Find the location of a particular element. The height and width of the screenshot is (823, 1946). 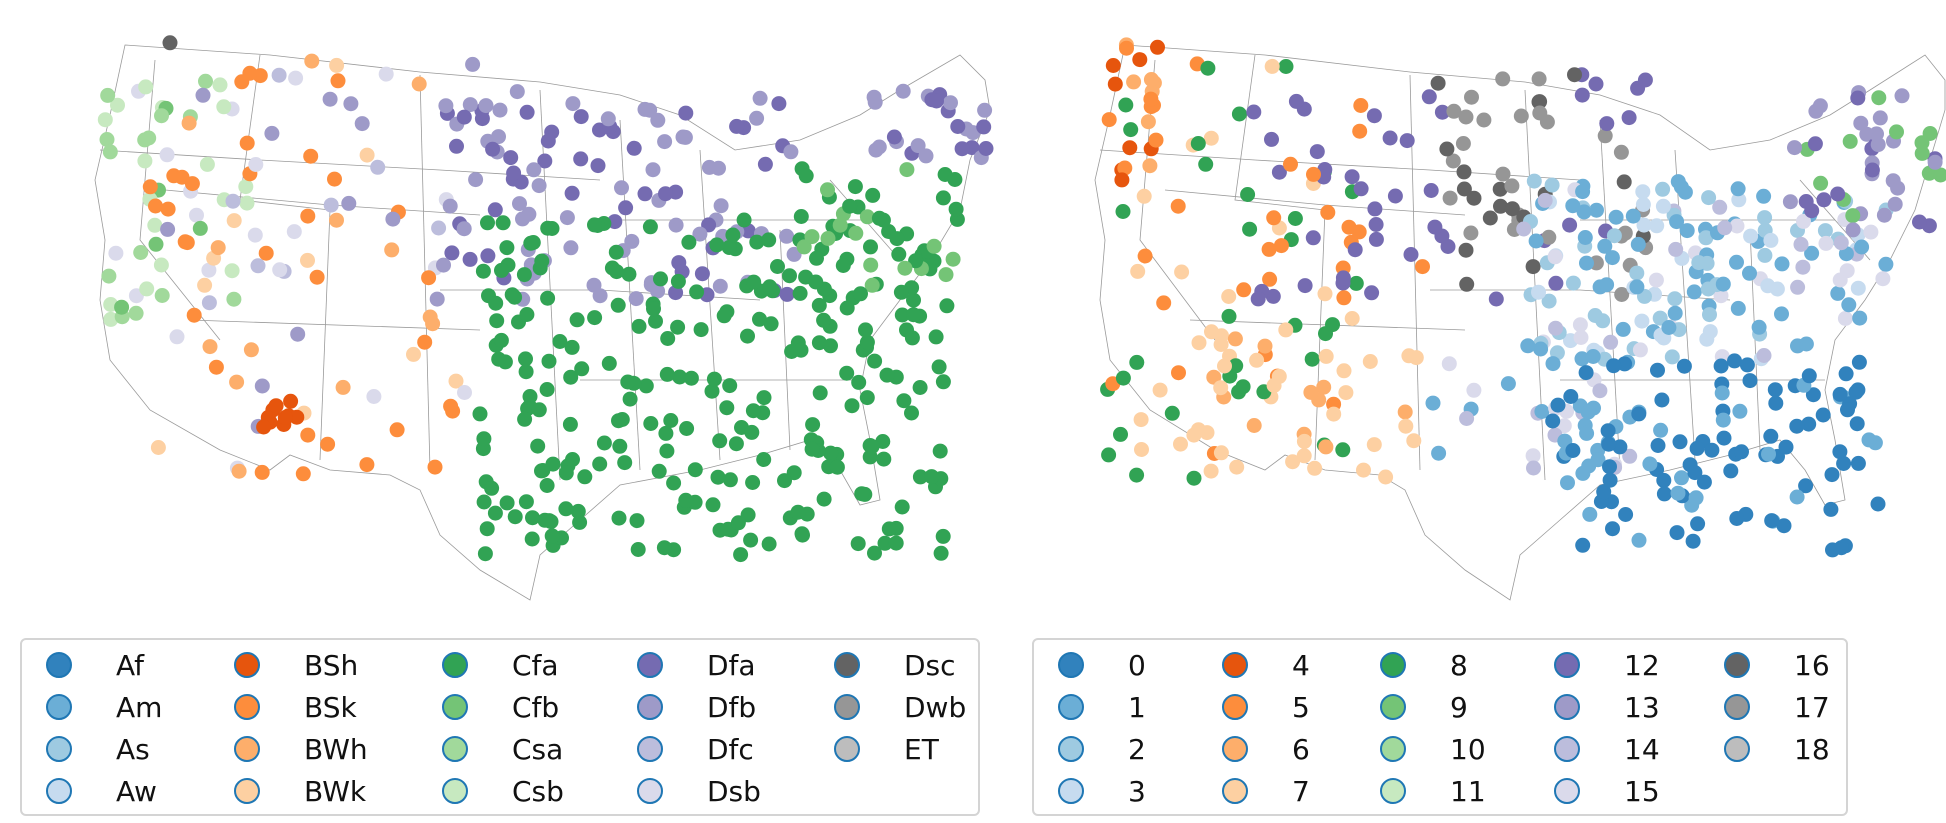

legend-entry: BWk is located at coordinates (300, 791).